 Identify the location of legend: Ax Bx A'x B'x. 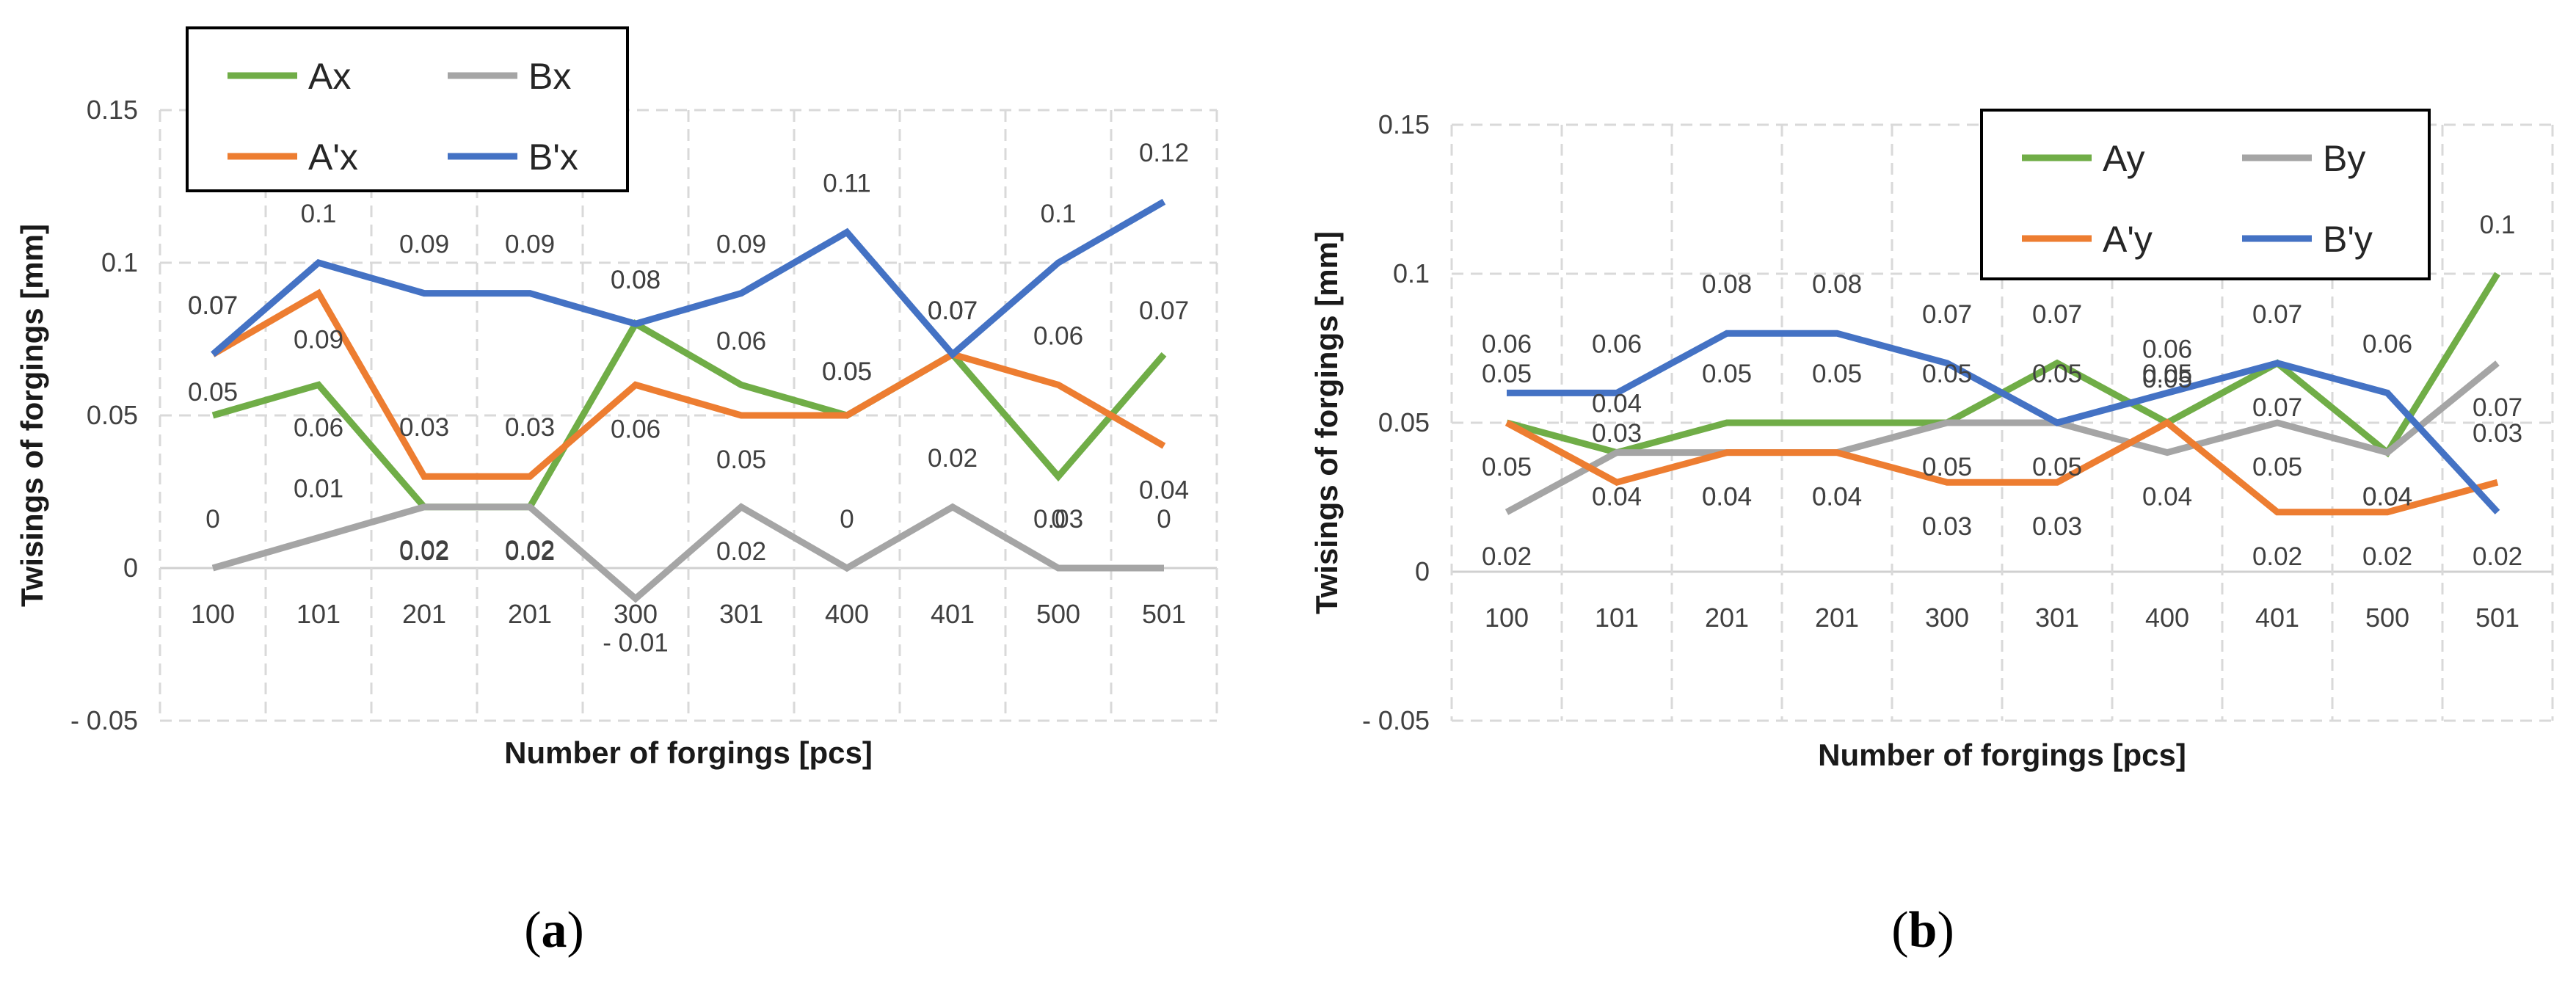
(407, 109).